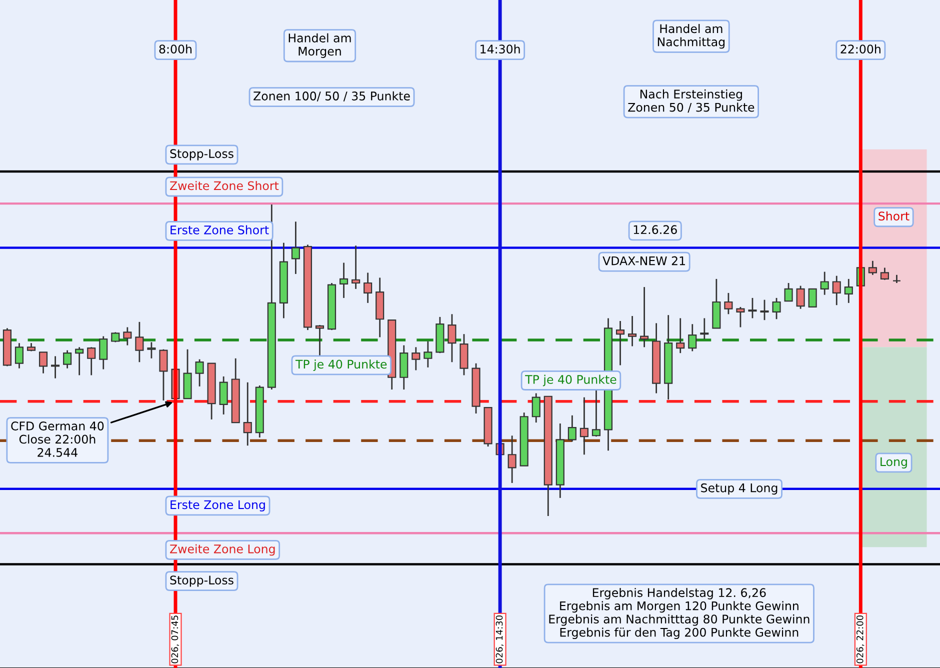 The width and height of the screenshot is (940, 668). What do you see at coordinates (224, 185) in the screenshot?
I see `ref-line-label: Zweite Zone Short` at bounding box center [224, 185].